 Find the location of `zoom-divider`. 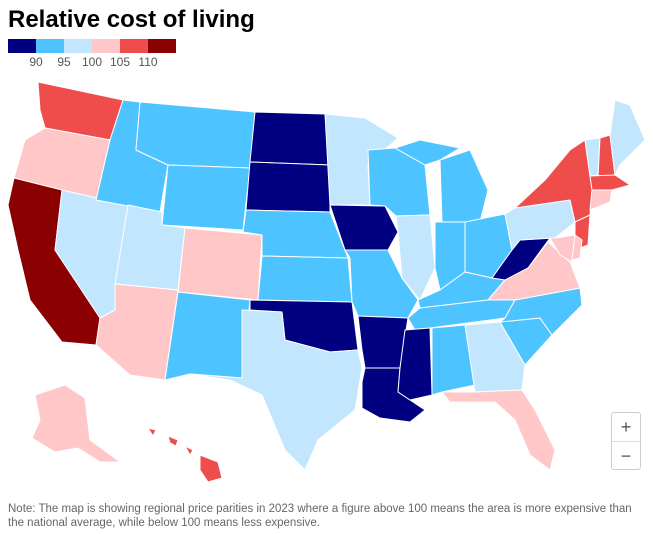

zoom-divider is located at coordinates (626, 441).